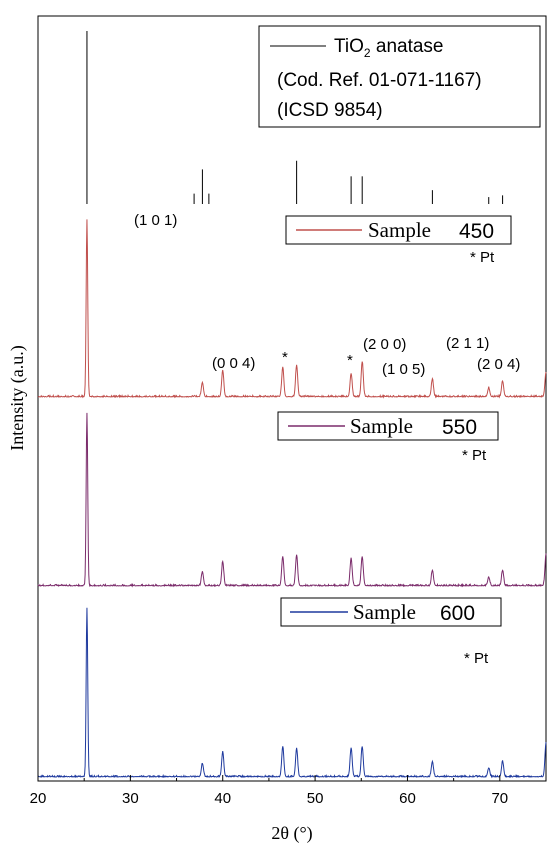 The height and width of the screenshot is (850, 558). I want to click on annotation-101: (1 0 1), so click(155, 220).